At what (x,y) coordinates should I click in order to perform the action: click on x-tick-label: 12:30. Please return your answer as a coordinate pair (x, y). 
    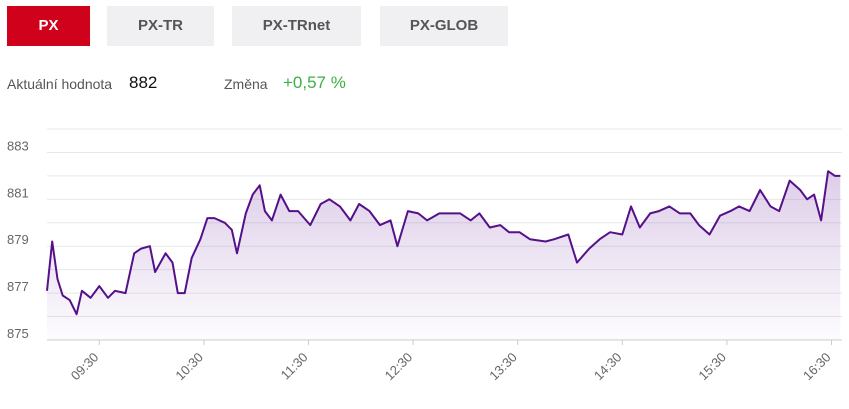
    Looking at the image, I should click on (399, 367).